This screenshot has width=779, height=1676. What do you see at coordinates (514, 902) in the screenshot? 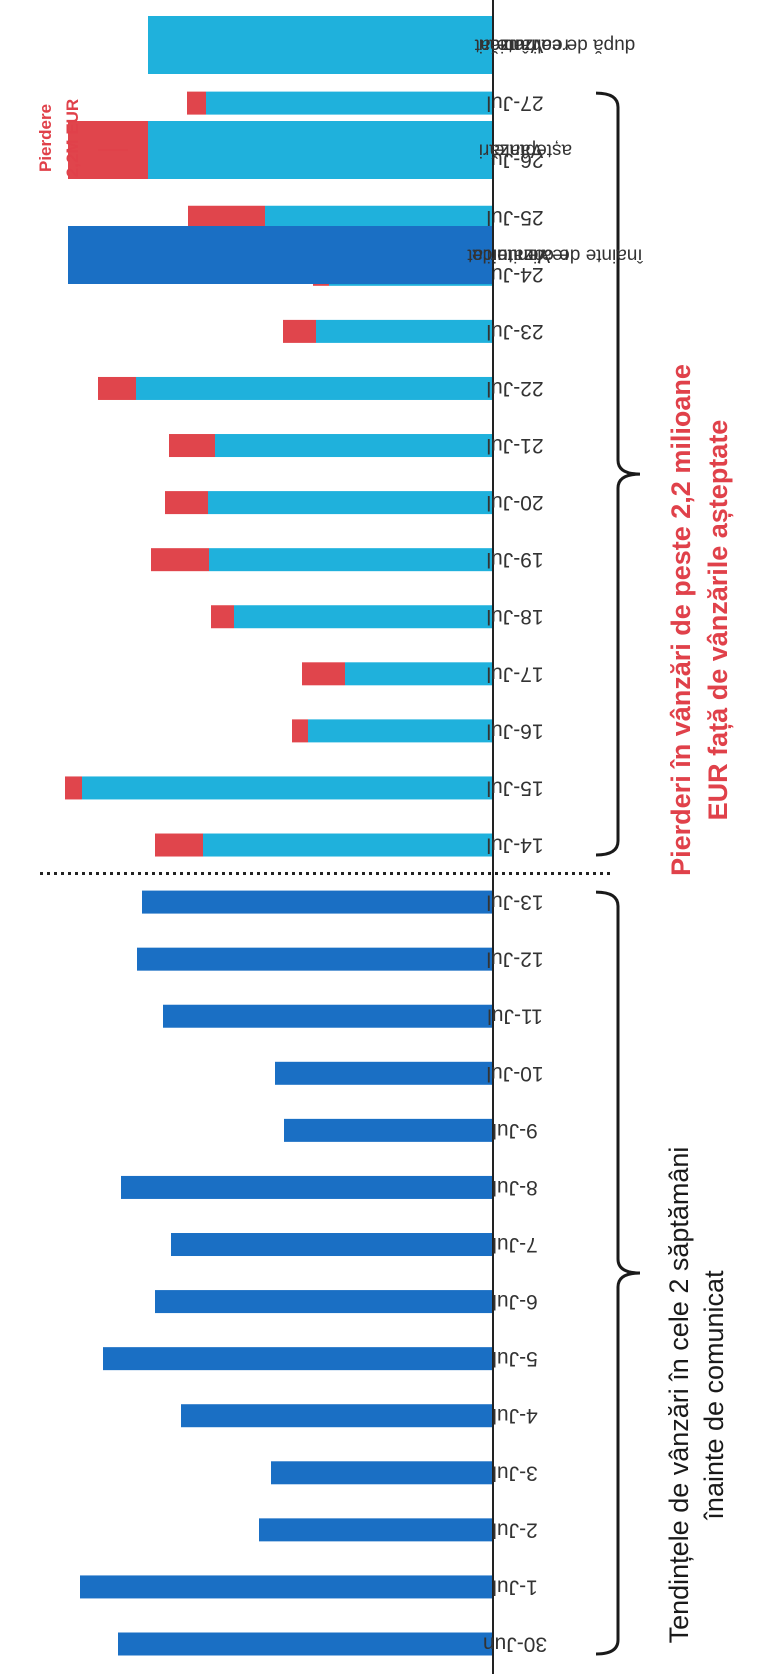
I see `tick-label-13-Jul: 13-Jul` at bounding box center [514, 902].